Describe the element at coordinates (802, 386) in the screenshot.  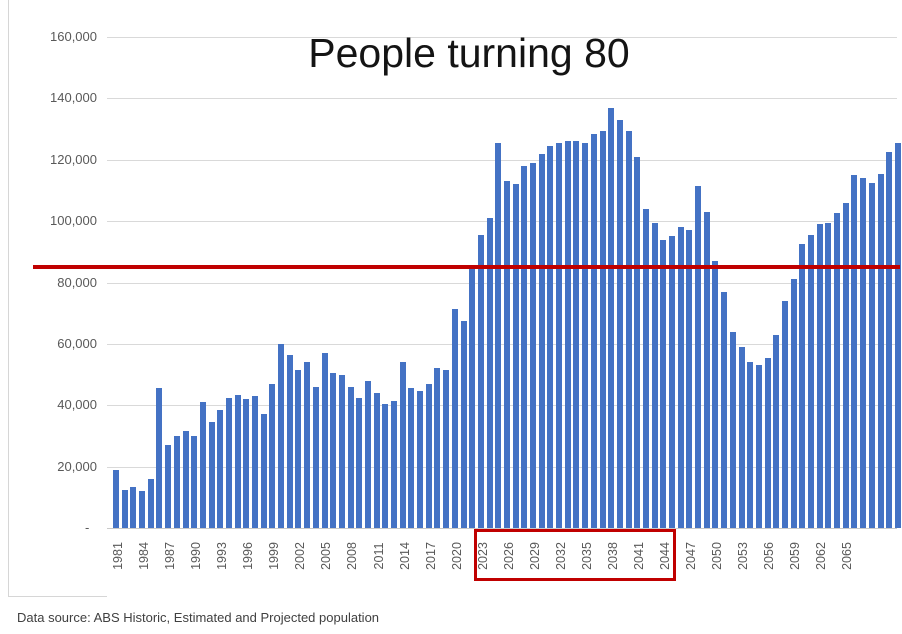
I see `bar-2060` at that location.